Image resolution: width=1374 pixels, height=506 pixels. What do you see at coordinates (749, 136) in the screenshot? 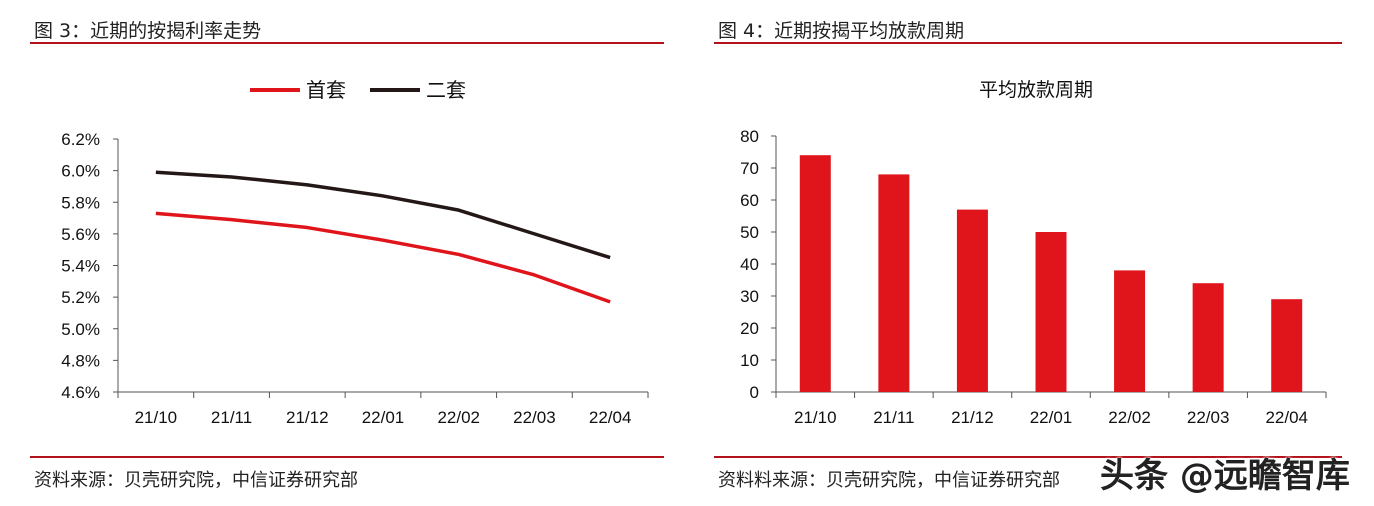
I see `y-tick-label: 80` at bounding box center [749, 136].